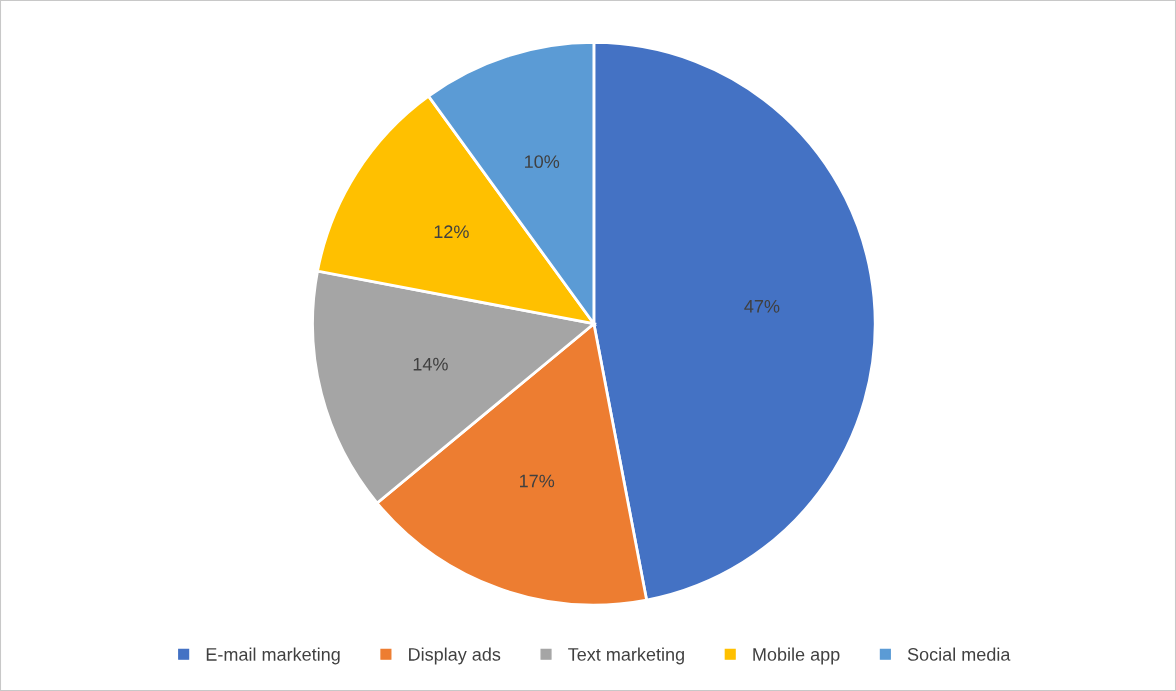 The width and height of the screenshot is (1176, 691). I want to click on legend-label: Text marketing, so click(626, 656).